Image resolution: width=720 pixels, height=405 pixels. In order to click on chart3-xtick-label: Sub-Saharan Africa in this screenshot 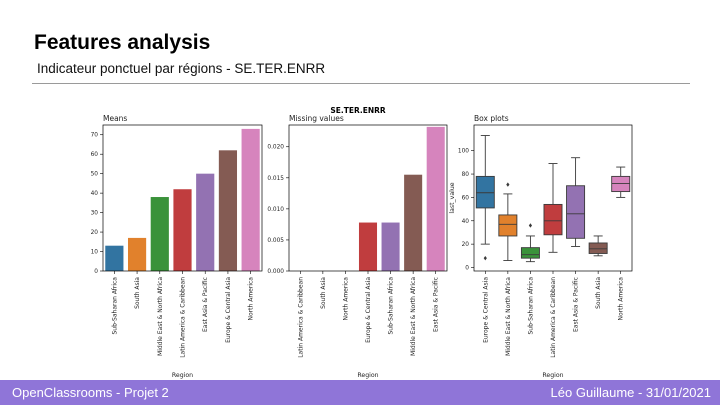, I will do `click(530, 306)`.